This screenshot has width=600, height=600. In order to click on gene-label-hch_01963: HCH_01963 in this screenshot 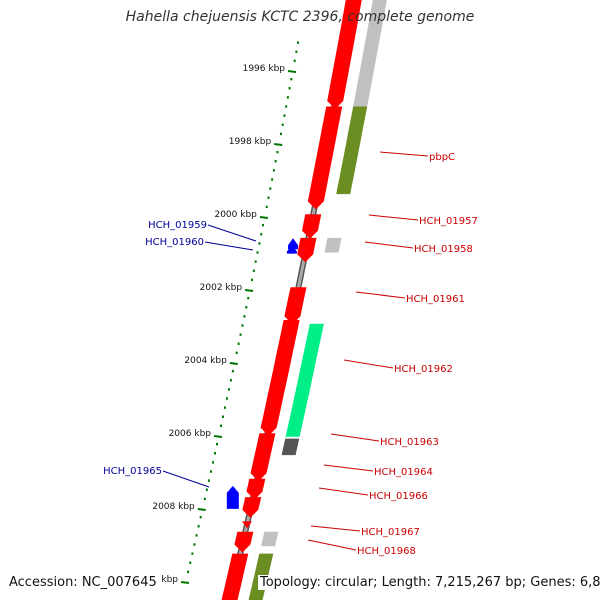, I will do `click(409, 442)`.